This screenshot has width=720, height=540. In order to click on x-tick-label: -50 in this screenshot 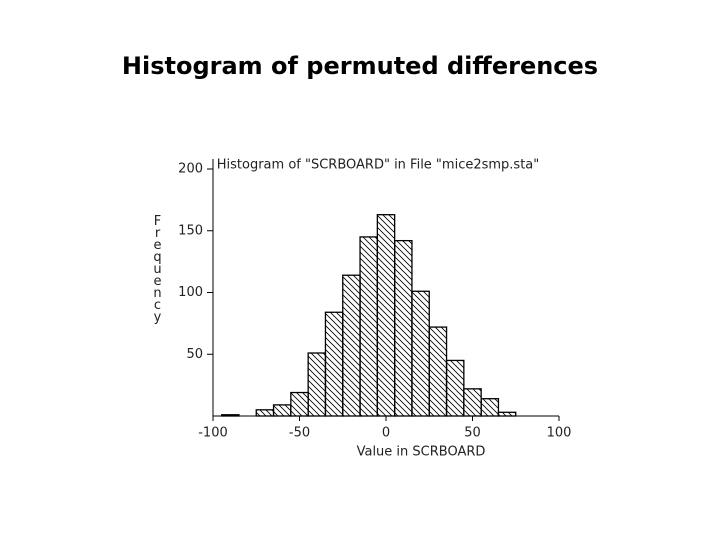, I will do `click(299, 433)`.